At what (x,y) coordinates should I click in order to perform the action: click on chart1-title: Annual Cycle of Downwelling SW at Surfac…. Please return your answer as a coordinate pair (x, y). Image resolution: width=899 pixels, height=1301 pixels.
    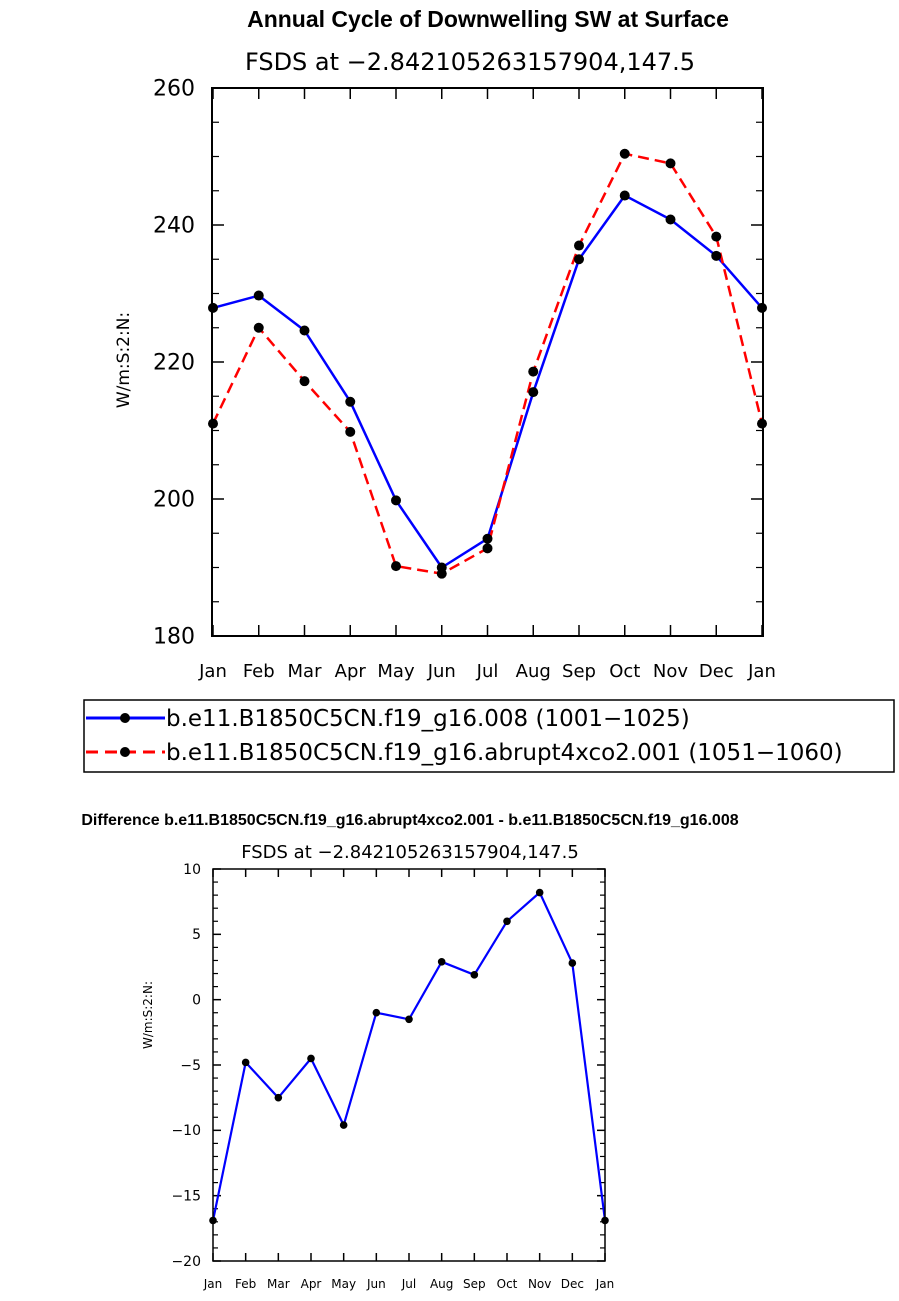
    Looking at the image, I should click on (488, 19).